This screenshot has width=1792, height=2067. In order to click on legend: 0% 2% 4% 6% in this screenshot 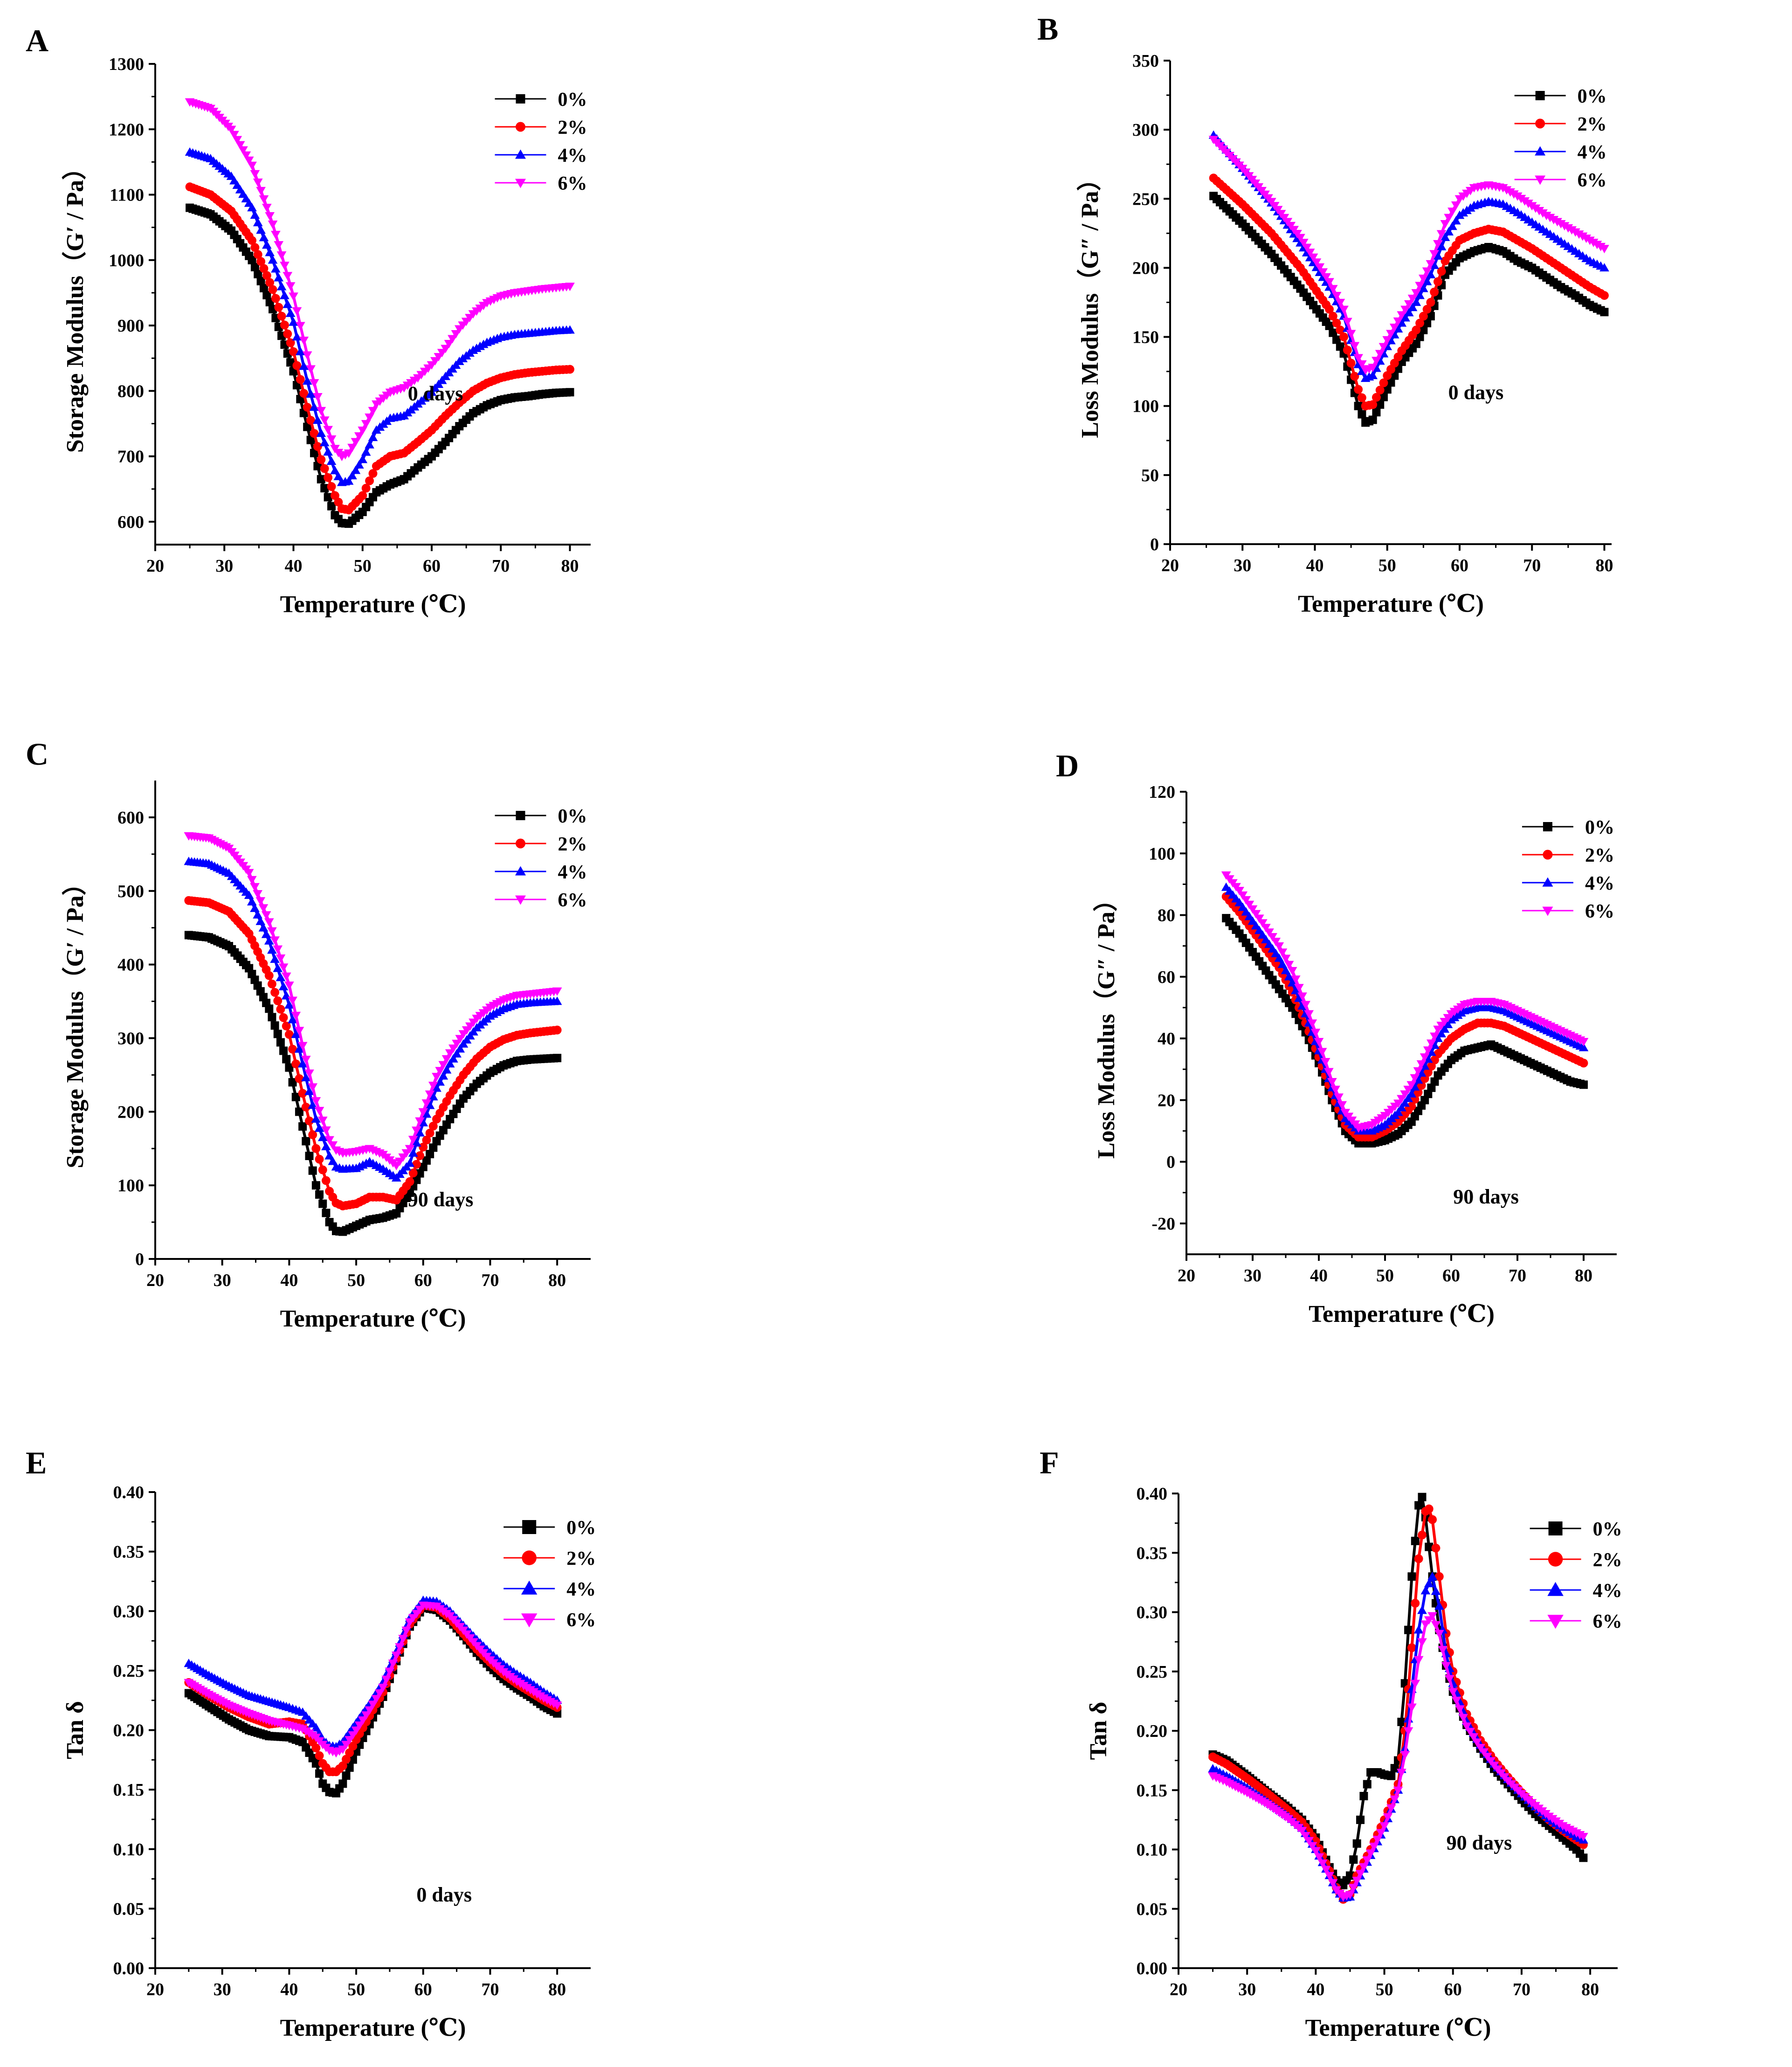, I will do `click(1568, 870)`.